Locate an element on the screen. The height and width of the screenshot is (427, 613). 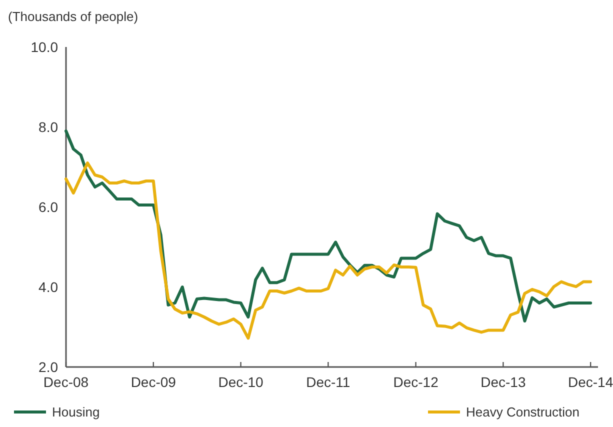
x-tick-label: Dec-08 is located at coordinates (66, 382).